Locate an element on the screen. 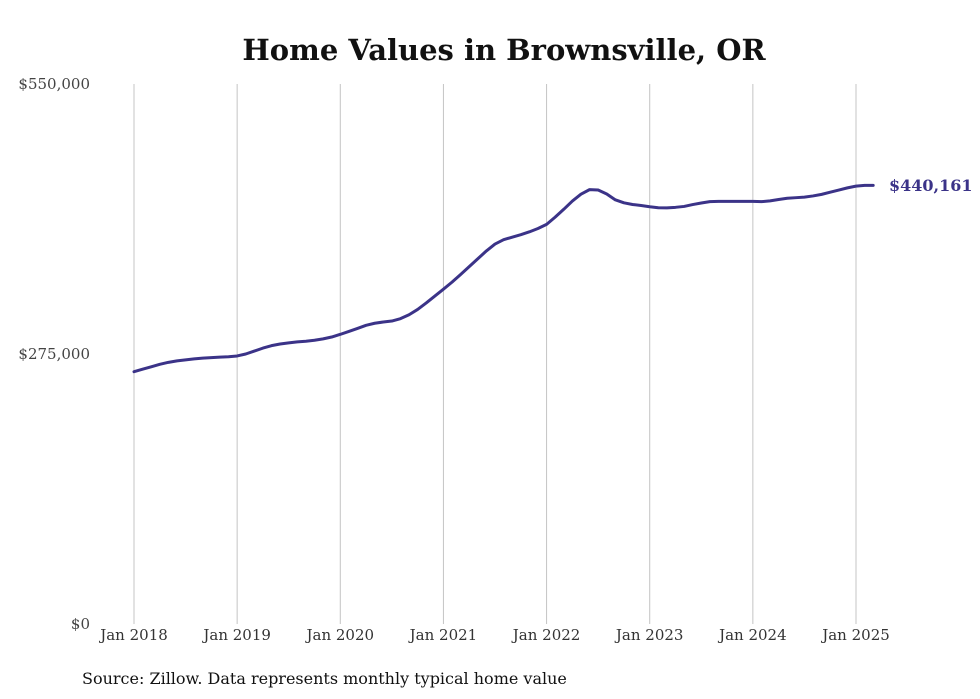 This screenshot has width=980, height=699. y-tick-label: $275,000 is located at coordinates (54, 354).